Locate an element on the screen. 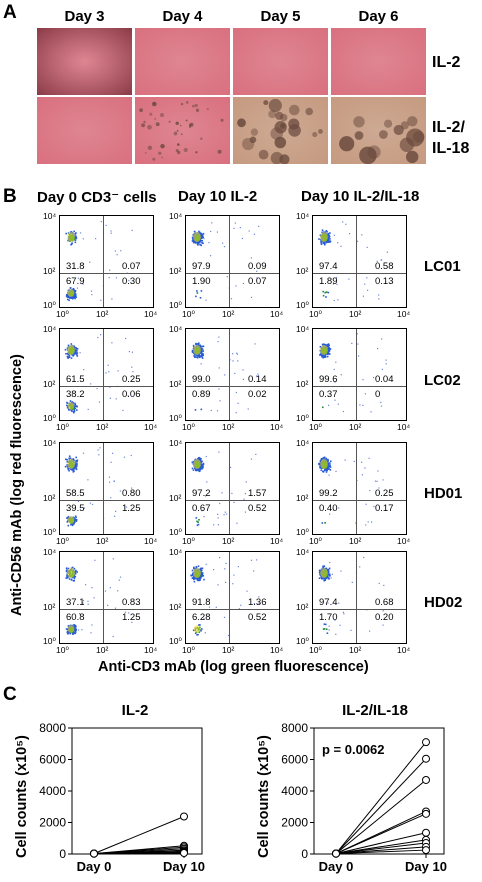  condition-label-il2-il18: IL-2/ IL-18 is located at coordinates (451, 138).